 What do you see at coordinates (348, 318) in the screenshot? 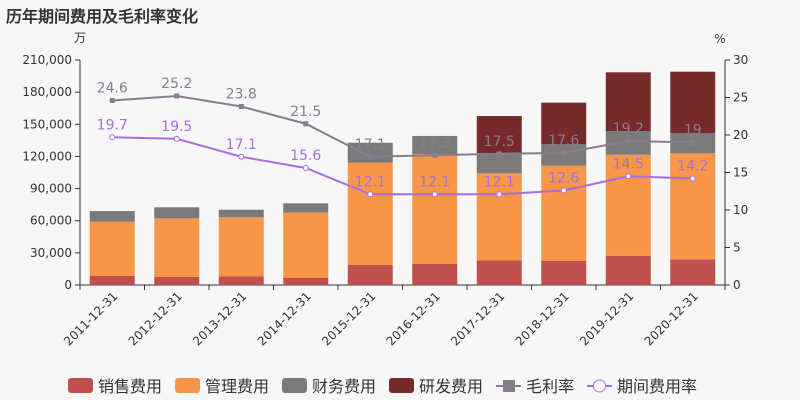
I see `x-tick-label: 2015-12-31` at bounding box center [348, 318].